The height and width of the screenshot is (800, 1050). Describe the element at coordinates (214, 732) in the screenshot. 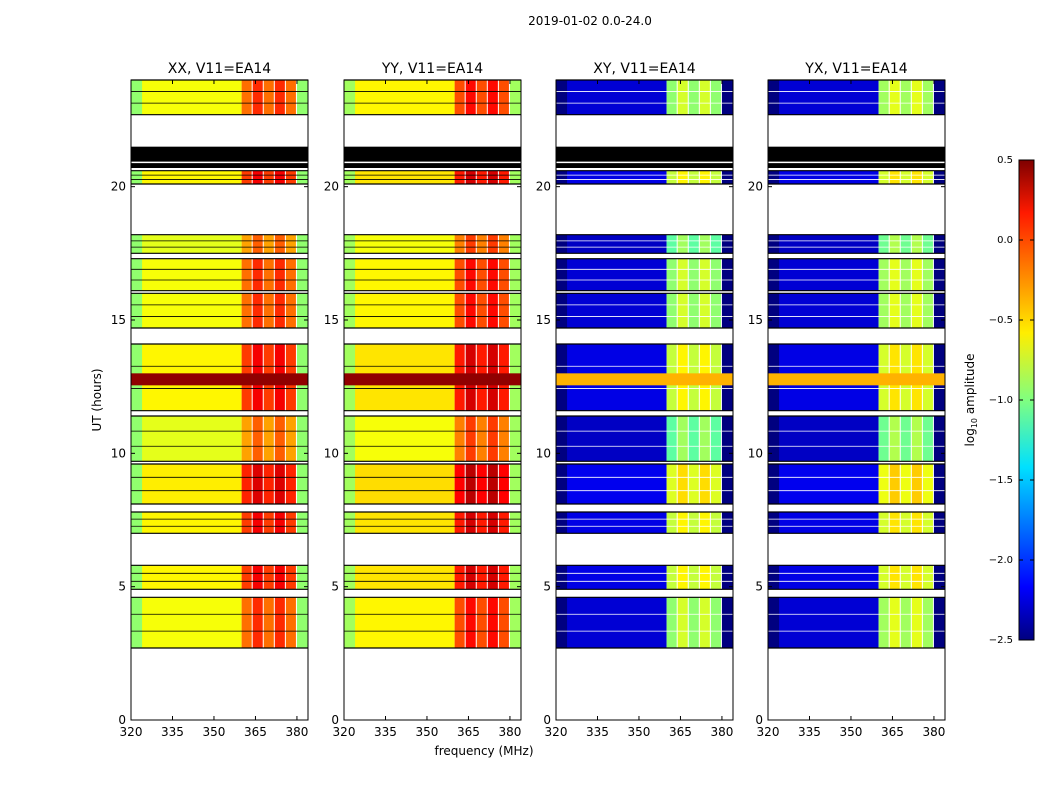

I see `x-tick-label: 350` at that location.